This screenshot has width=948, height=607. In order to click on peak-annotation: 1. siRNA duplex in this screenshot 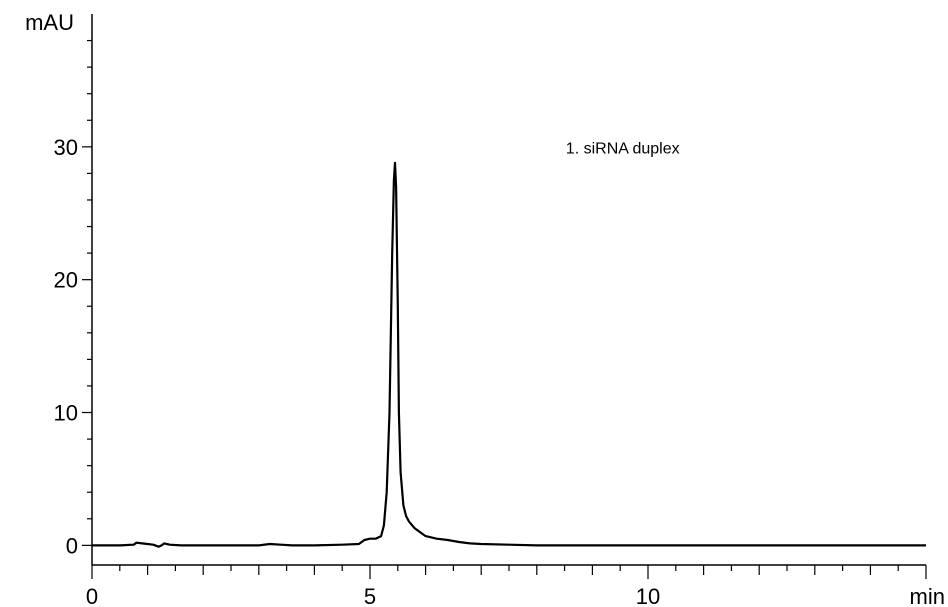, I will do `click(623, 148)`.